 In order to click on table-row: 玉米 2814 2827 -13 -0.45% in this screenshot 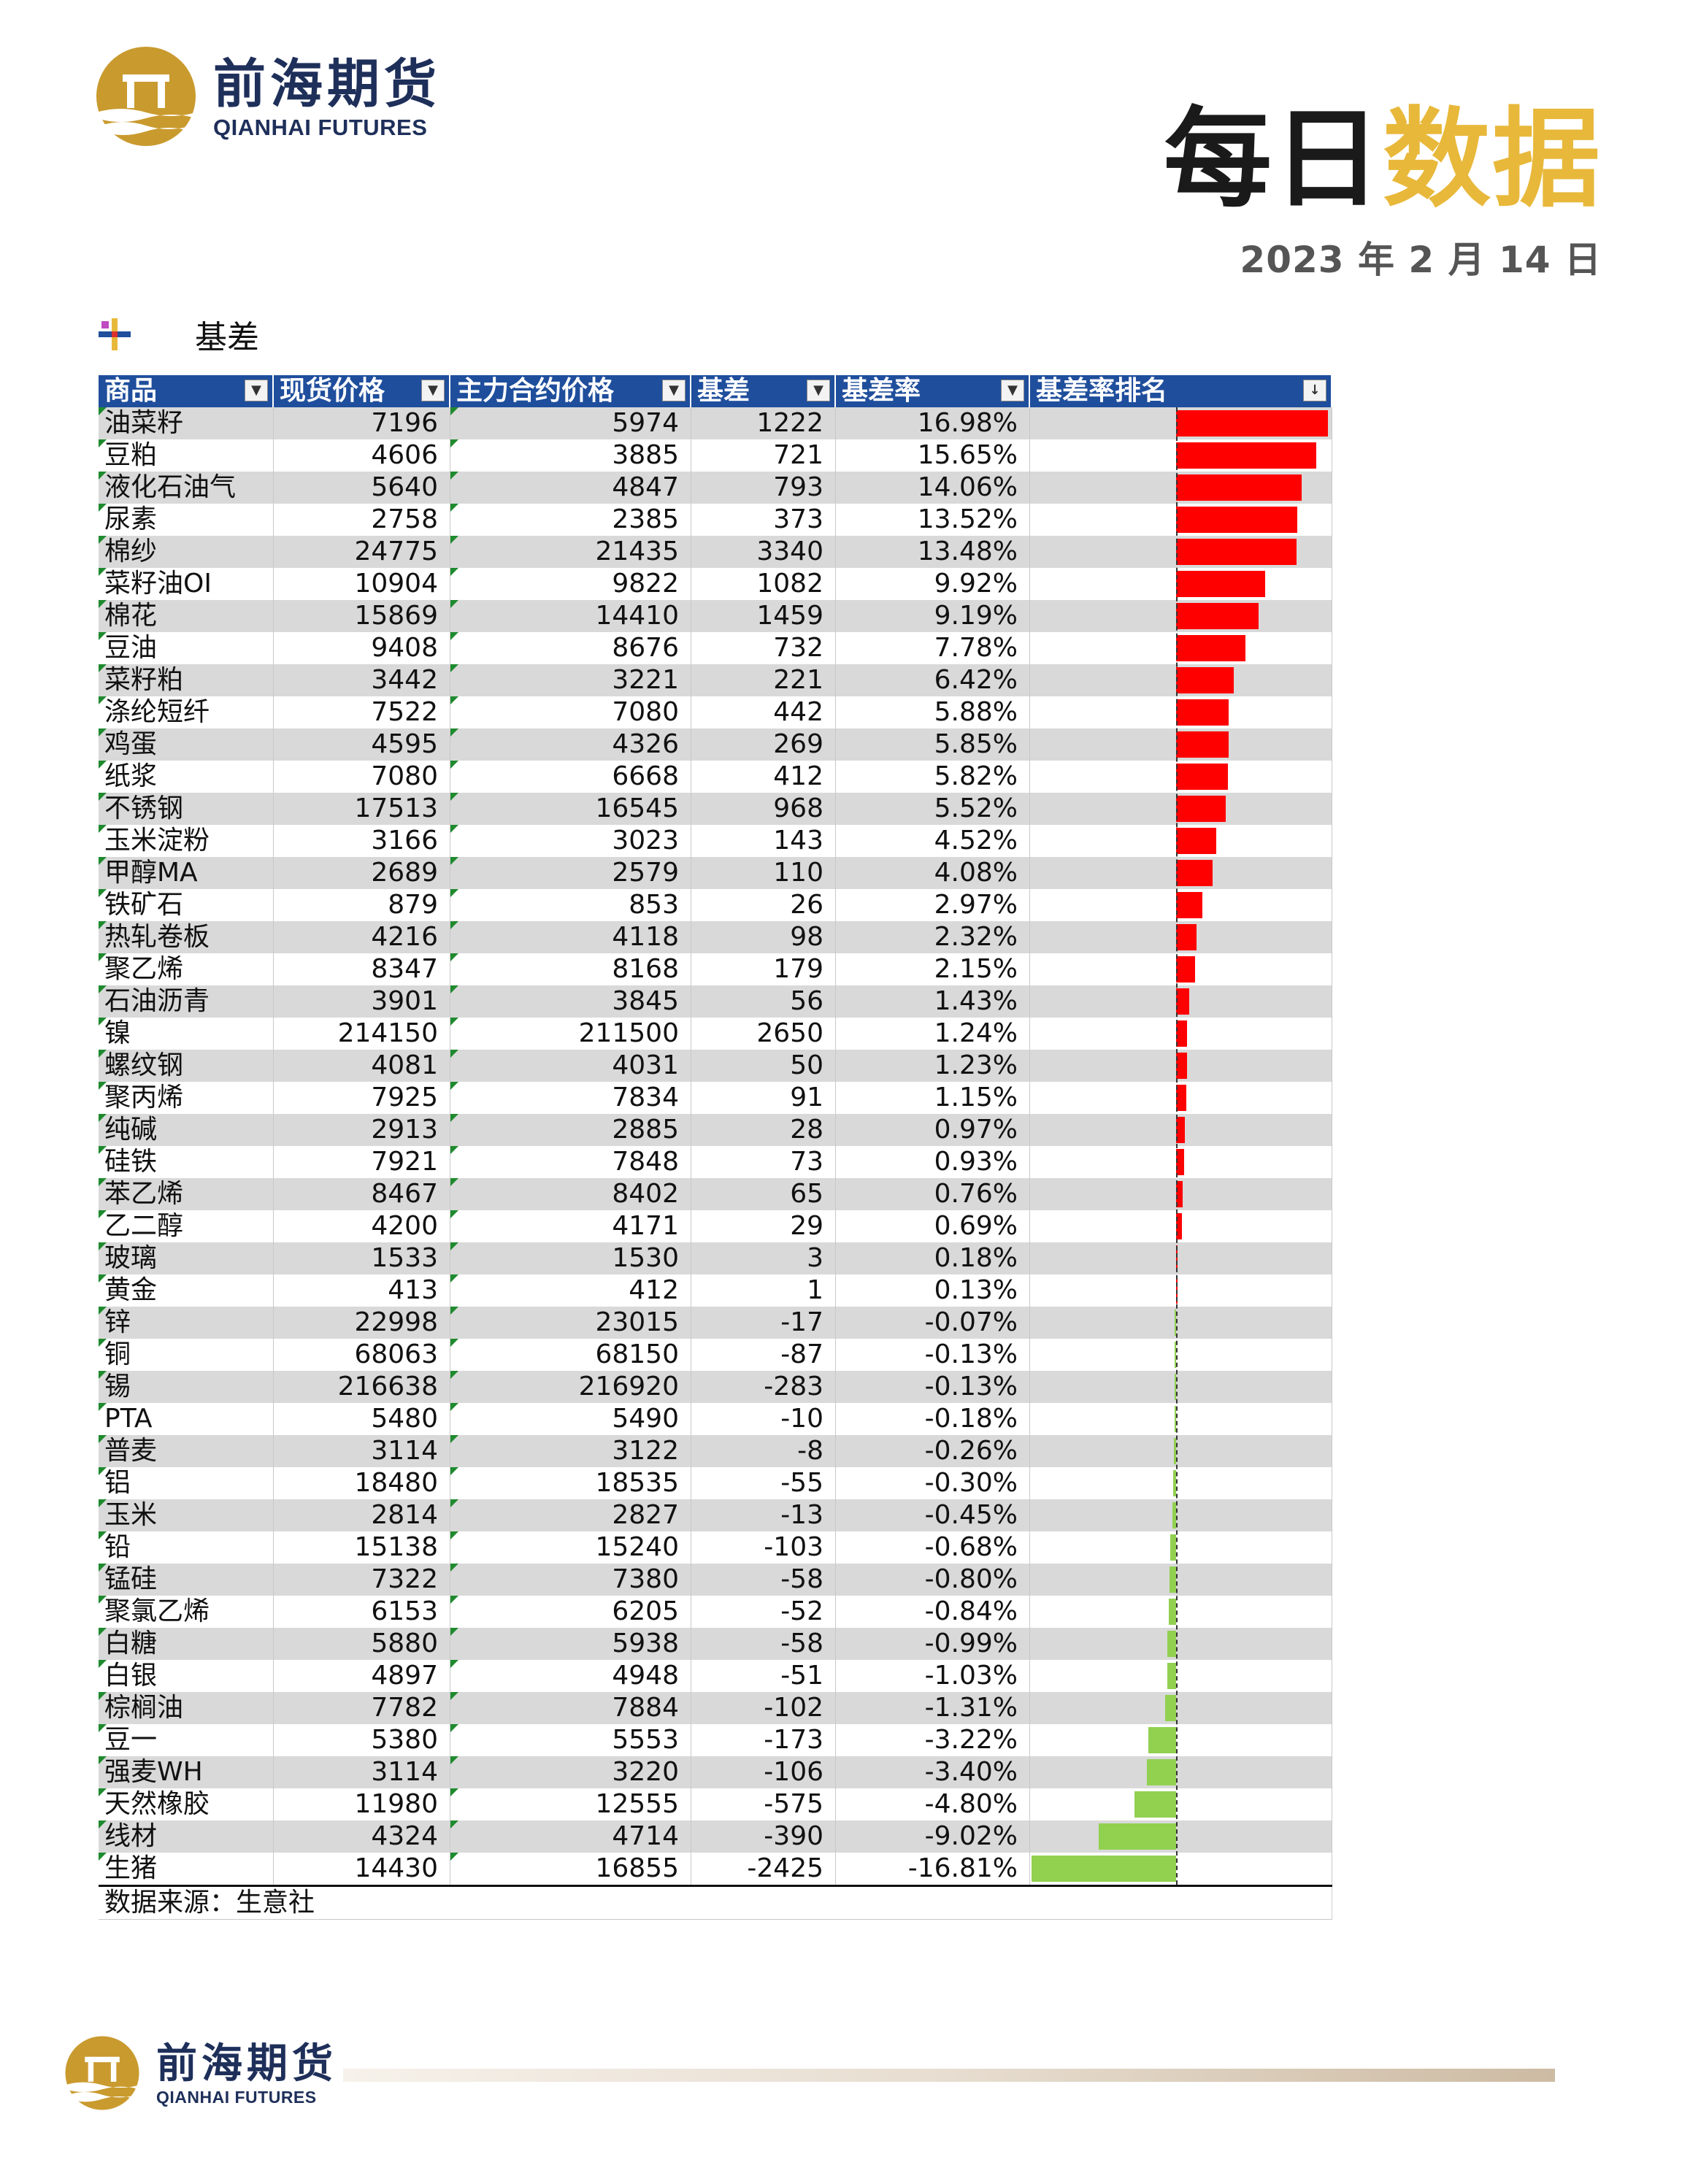, I will do `click(715, 1515)`.